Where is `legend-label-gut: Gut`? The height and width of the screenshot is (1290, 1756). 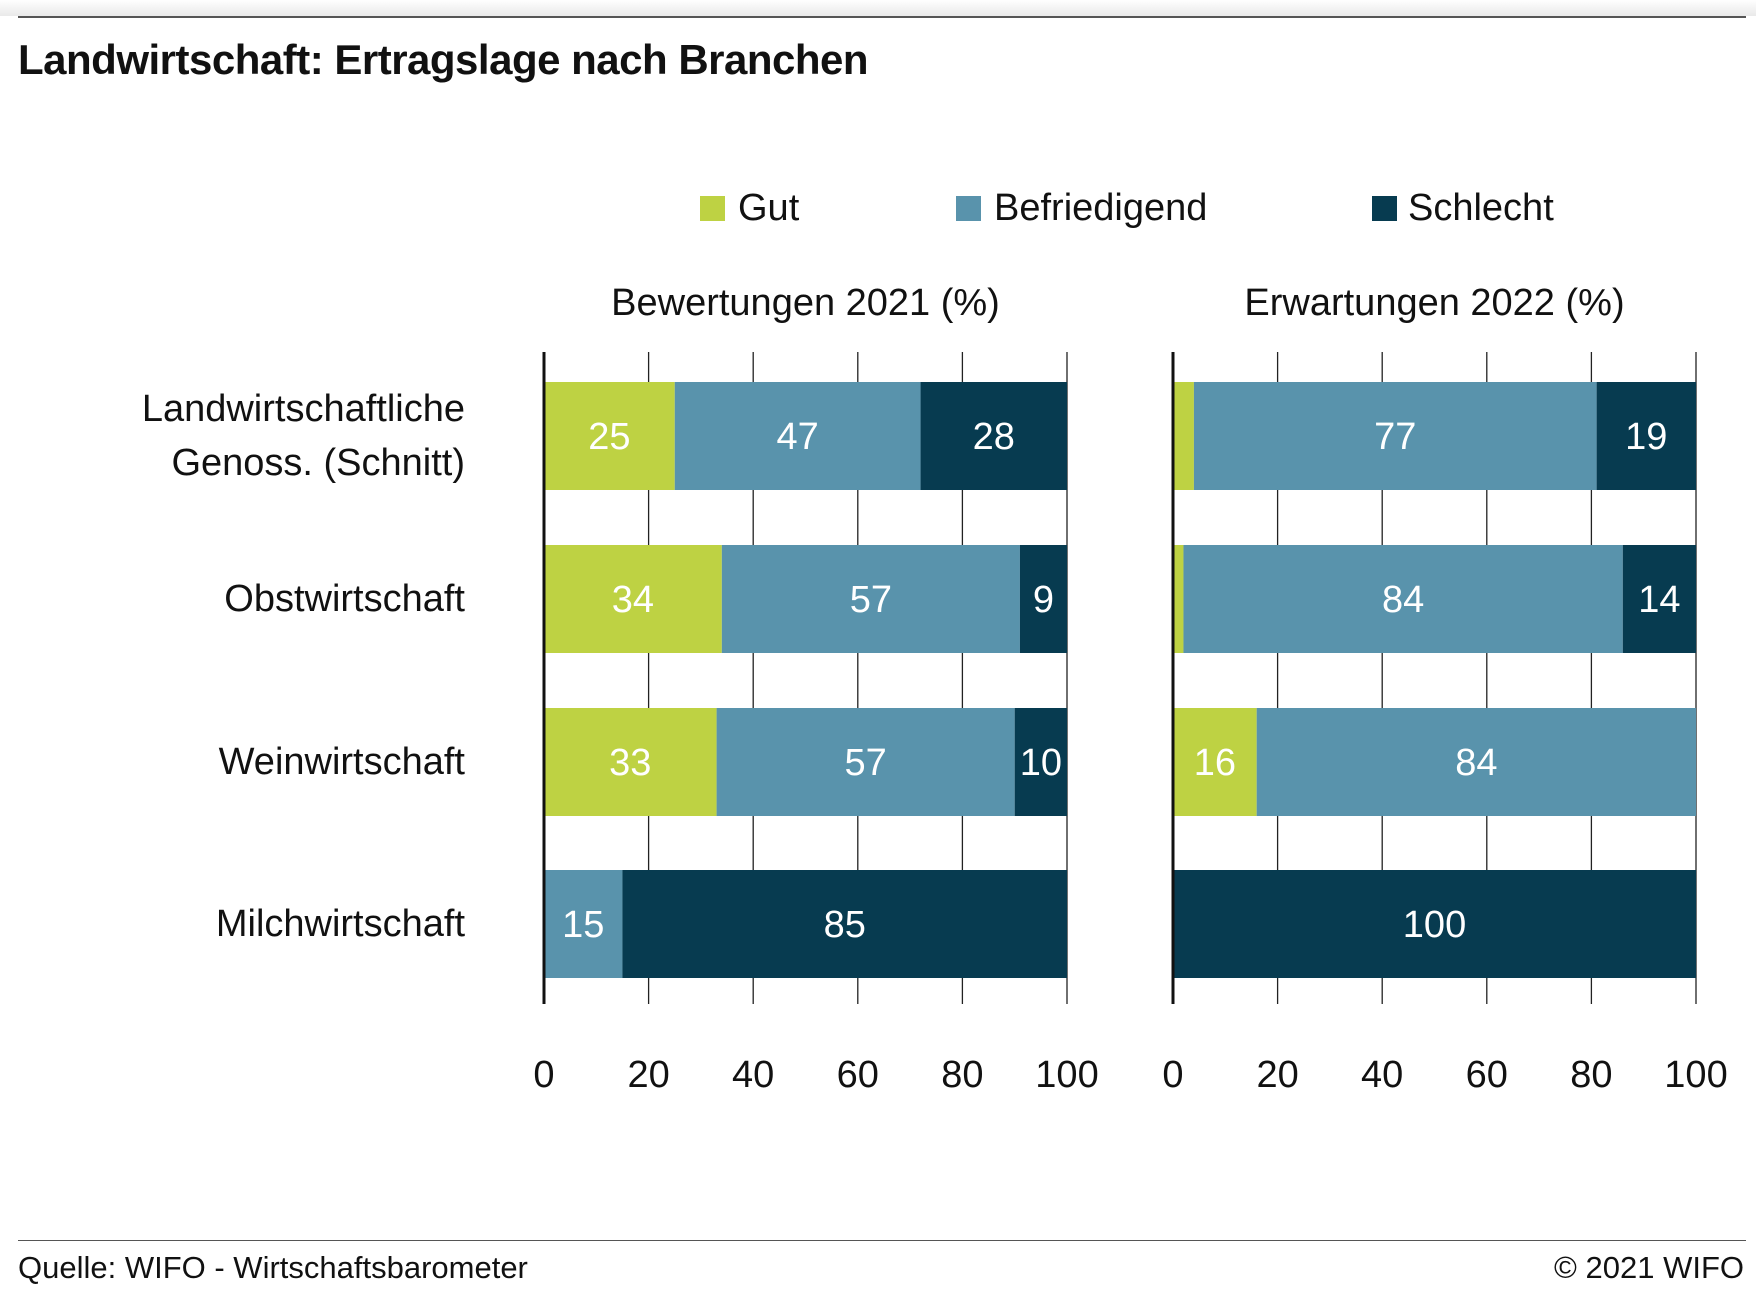
legend-label-gut: Gut is located at coordinates (769, 208).